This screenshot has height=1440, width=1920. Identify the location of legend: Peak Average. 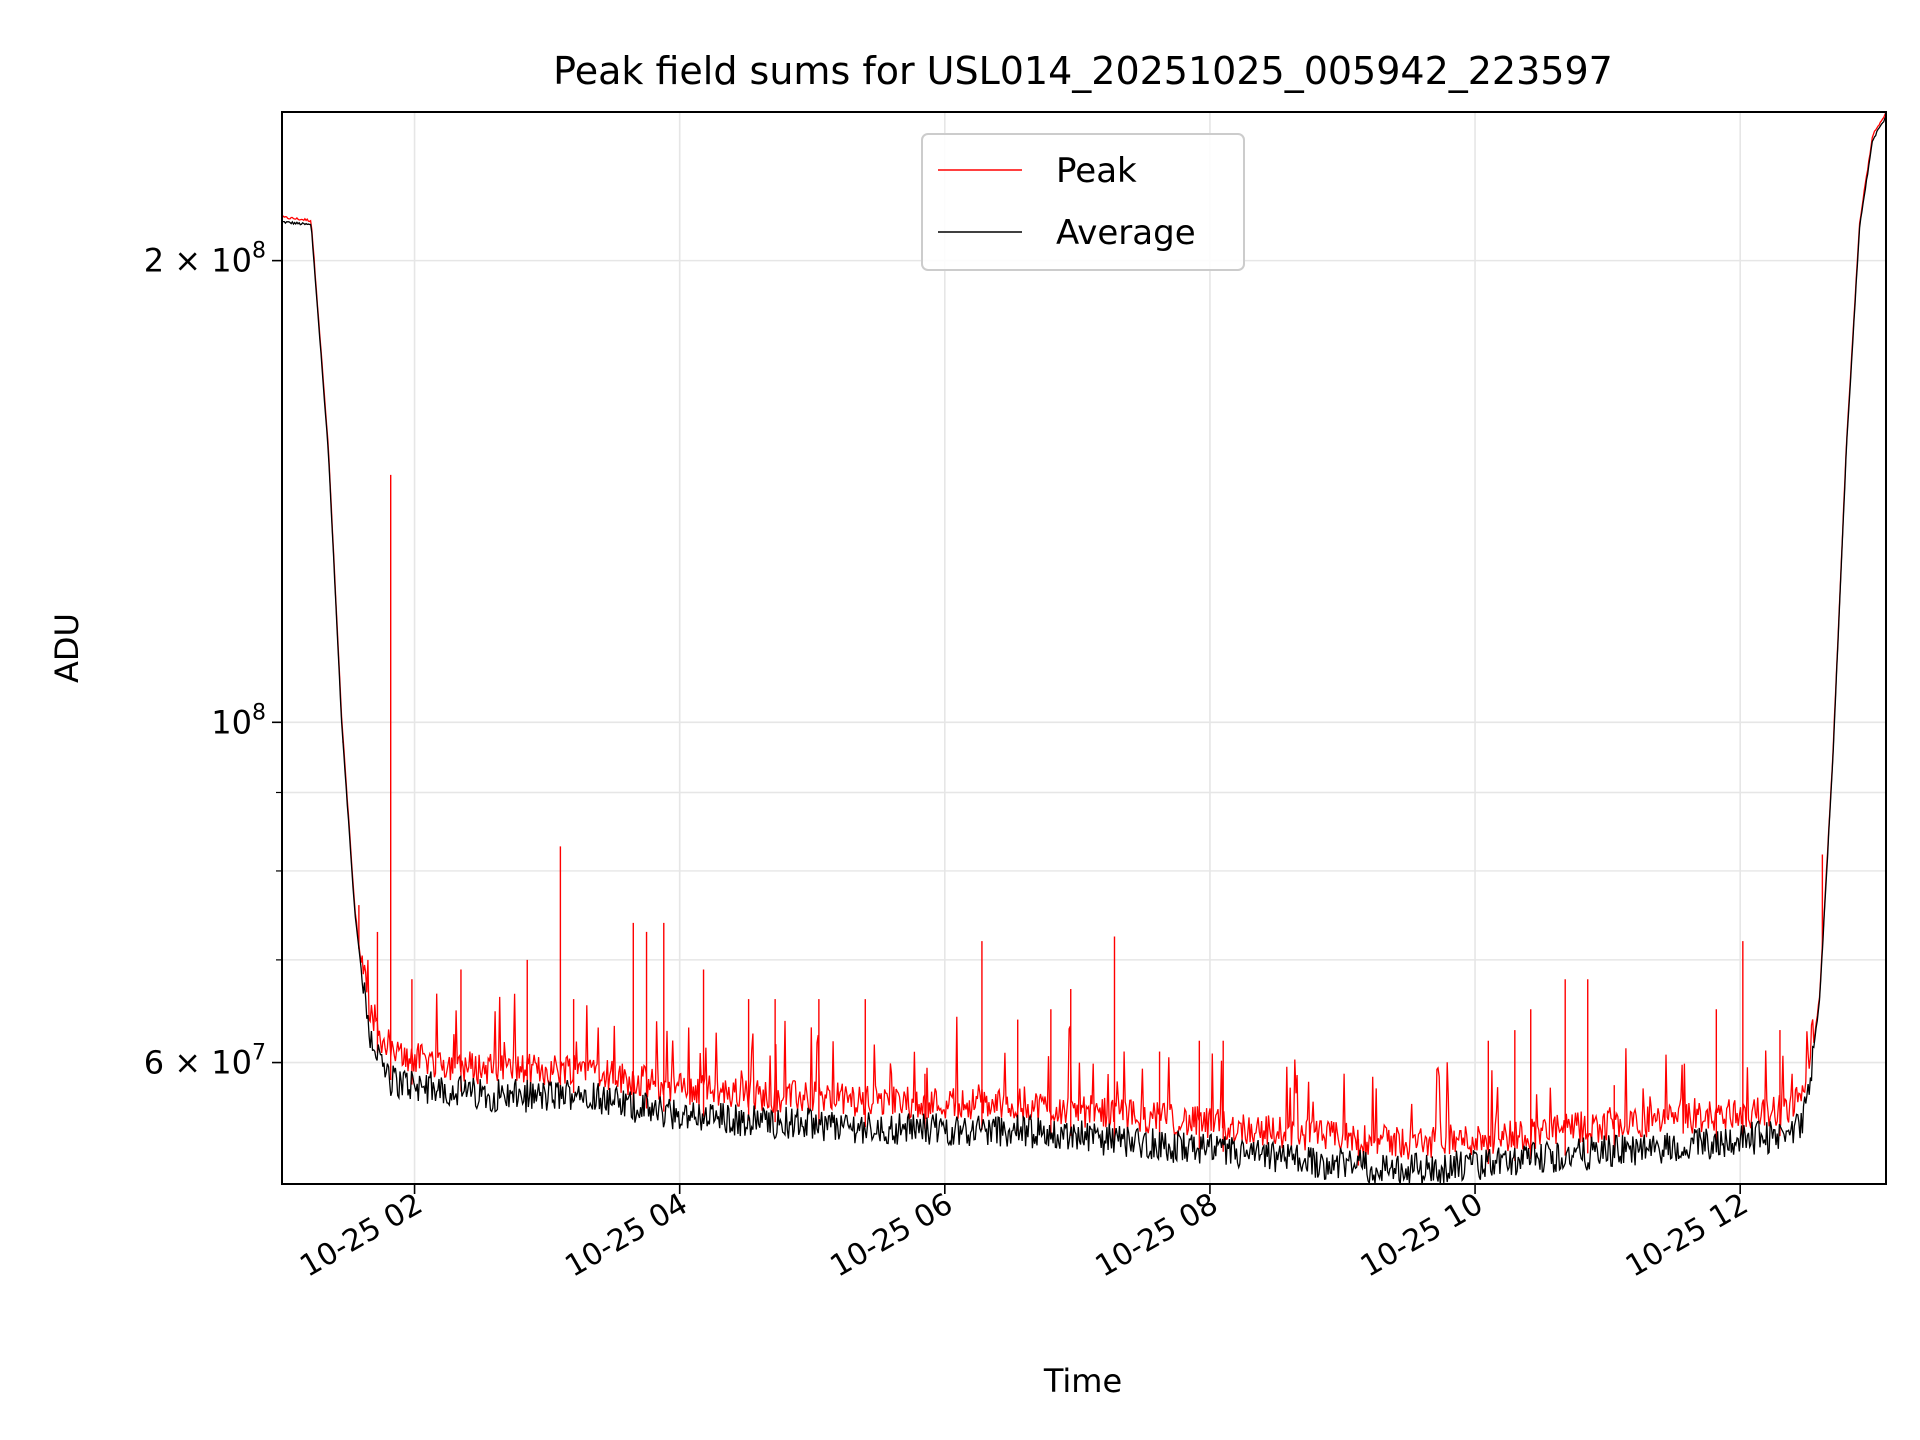
(1083, 202).